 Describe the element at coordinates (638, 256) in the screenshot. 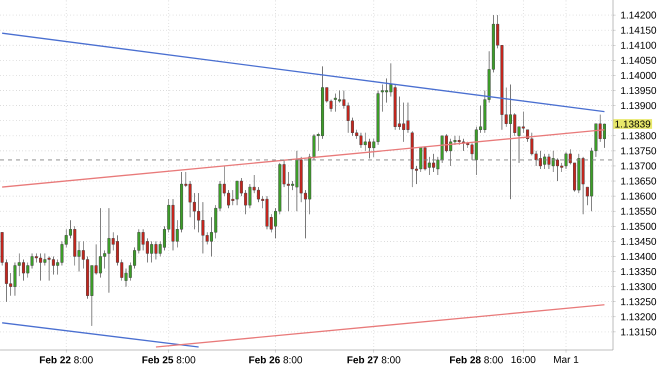

I see `y-tick-label: 1.13400` at that location.